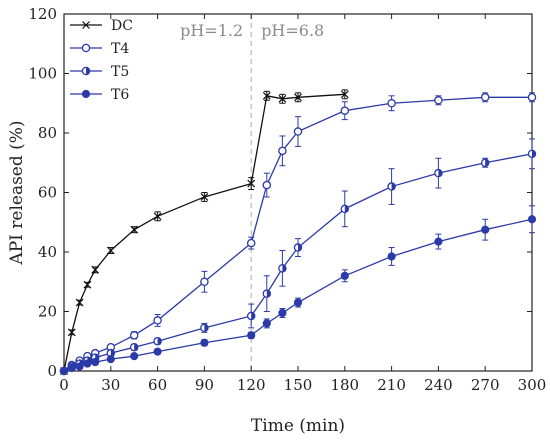  I want to click on x-axis-title: Time (min), so click(298, 426).